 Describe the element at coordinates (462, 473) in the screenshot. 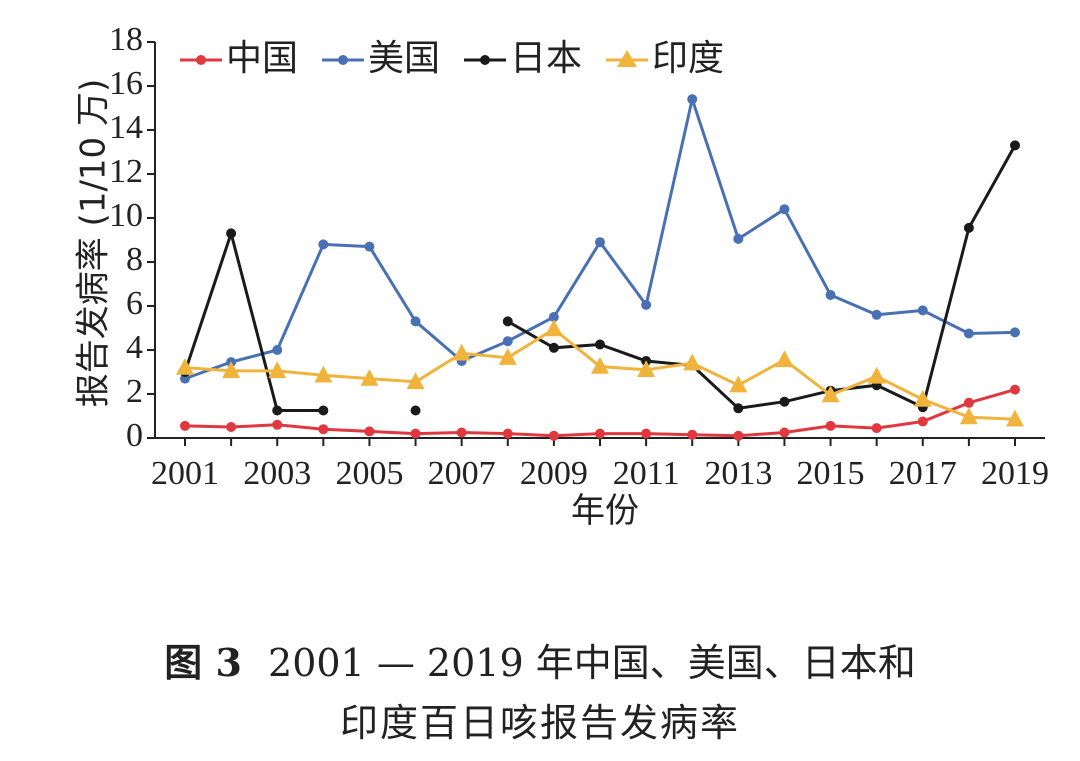

I see `x-tick-label: 2007` at that location.